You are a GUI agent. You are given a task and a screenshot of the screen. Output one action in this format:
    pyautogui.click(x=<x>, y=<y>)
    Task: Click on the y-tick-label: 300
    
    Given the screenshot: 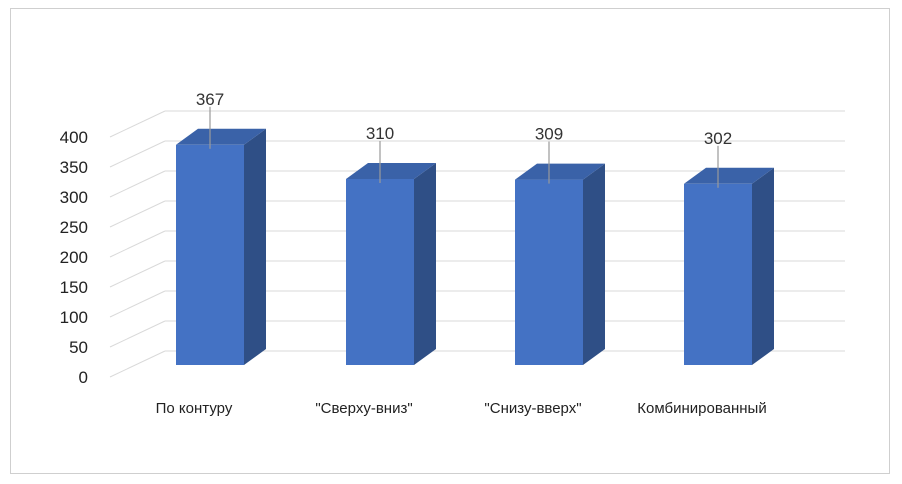 What is the action you would take?
    pyautogui.click(x=74, y=197)
    